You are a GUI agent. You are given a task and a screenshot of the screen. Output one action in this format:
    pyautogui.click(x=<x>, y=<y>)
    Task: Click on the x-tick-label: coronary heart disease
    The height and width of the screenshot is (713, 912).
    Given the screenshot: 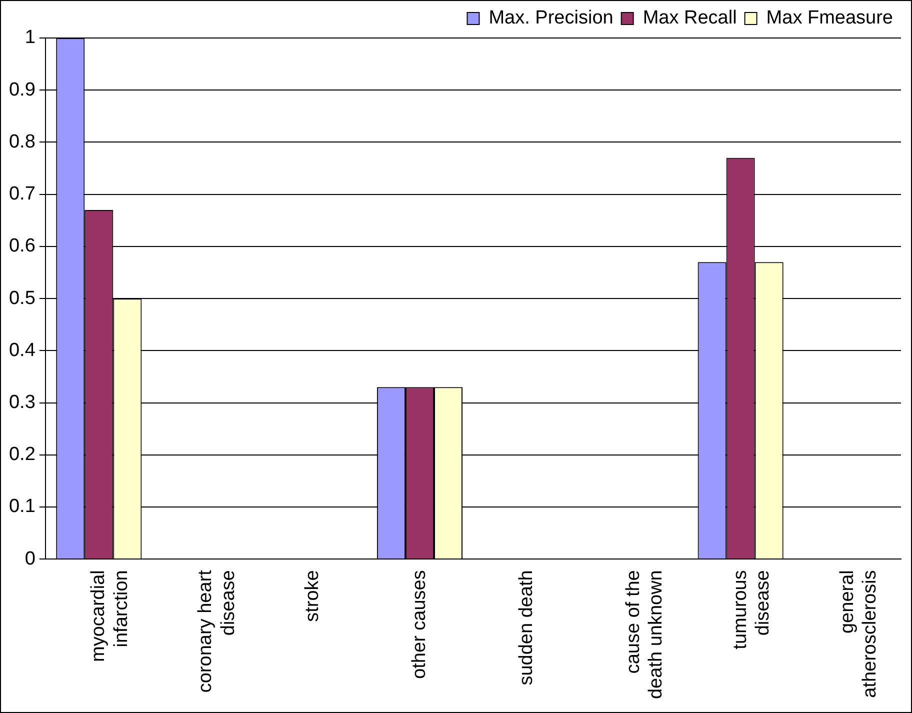 What is the action you would take?
    pyautogui.click(x=217, y=631)
    